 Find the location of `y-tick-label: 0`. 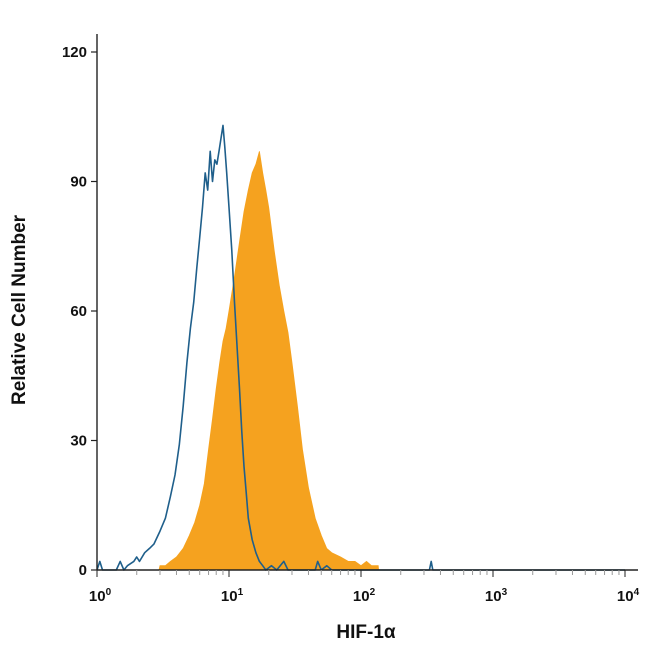

y-tick-label: 0 is located at coordinates (83, 570).